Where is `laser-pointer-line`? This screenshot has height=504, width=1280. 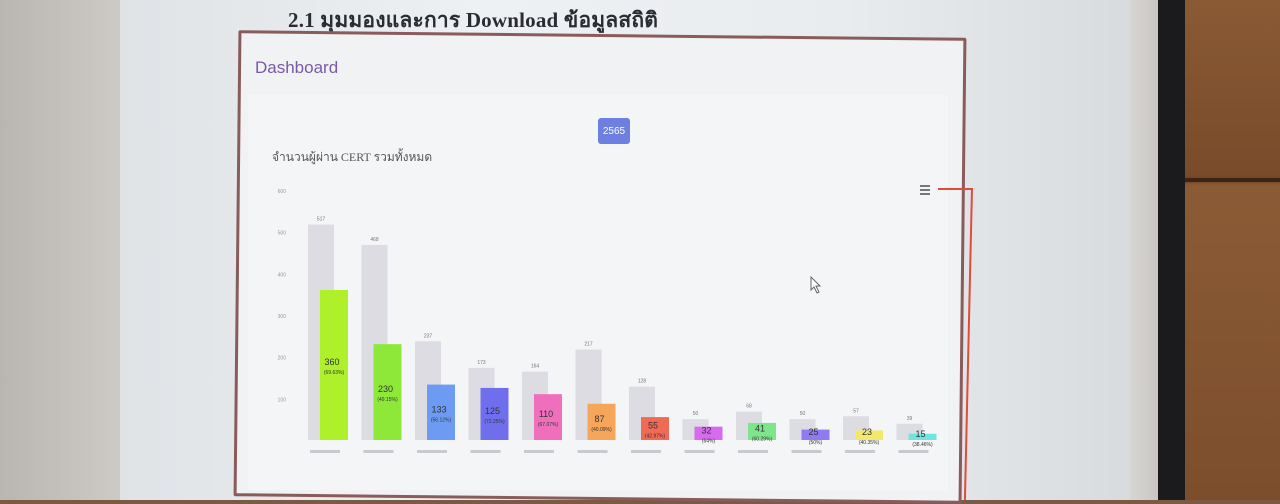 laser-pointer-line is located at coordinates (955, 189).